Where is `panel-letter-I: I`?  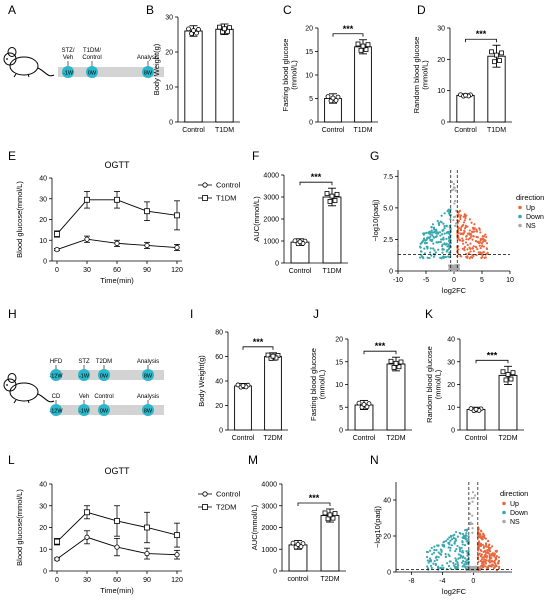
panel-letter-I: I is located at coordinates (191, 314).